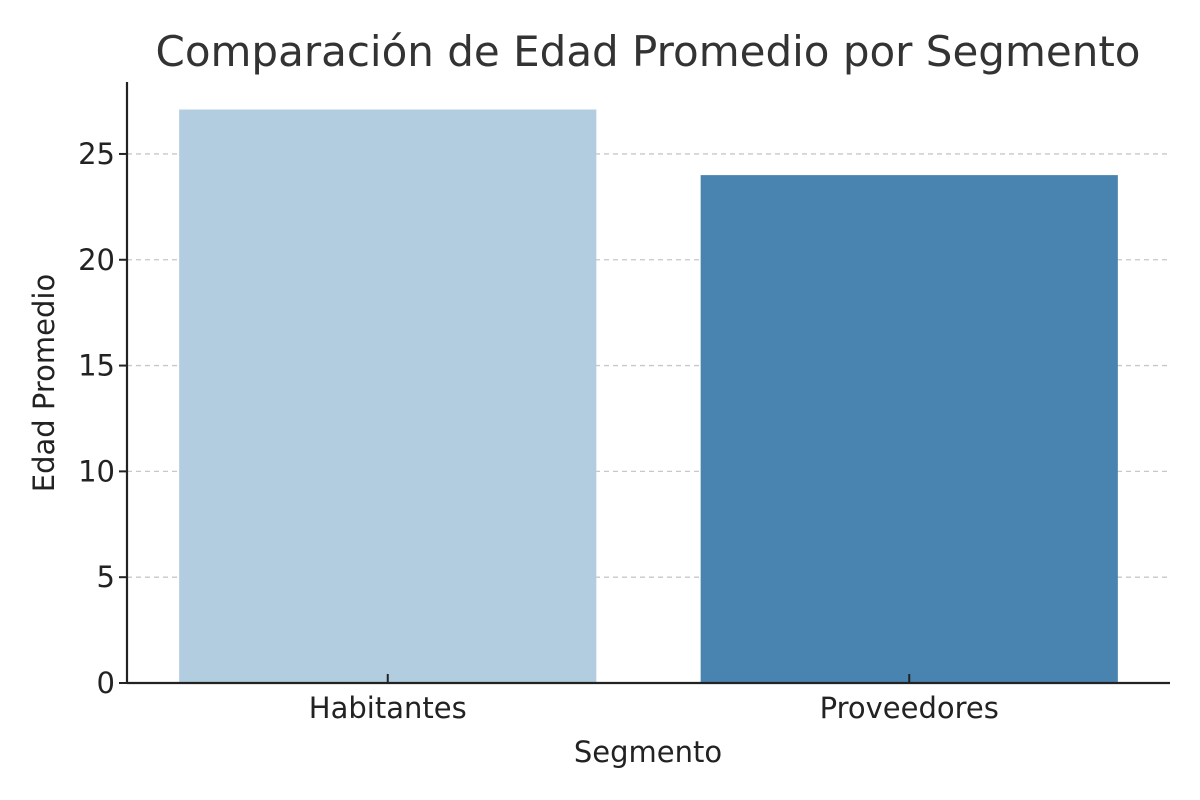 This screenshot has height=800, width=1200. What do you see at coordinates (96, 471) in the screenshot?
I see `y-tick-label: 10` at bounding box center [96, 471].